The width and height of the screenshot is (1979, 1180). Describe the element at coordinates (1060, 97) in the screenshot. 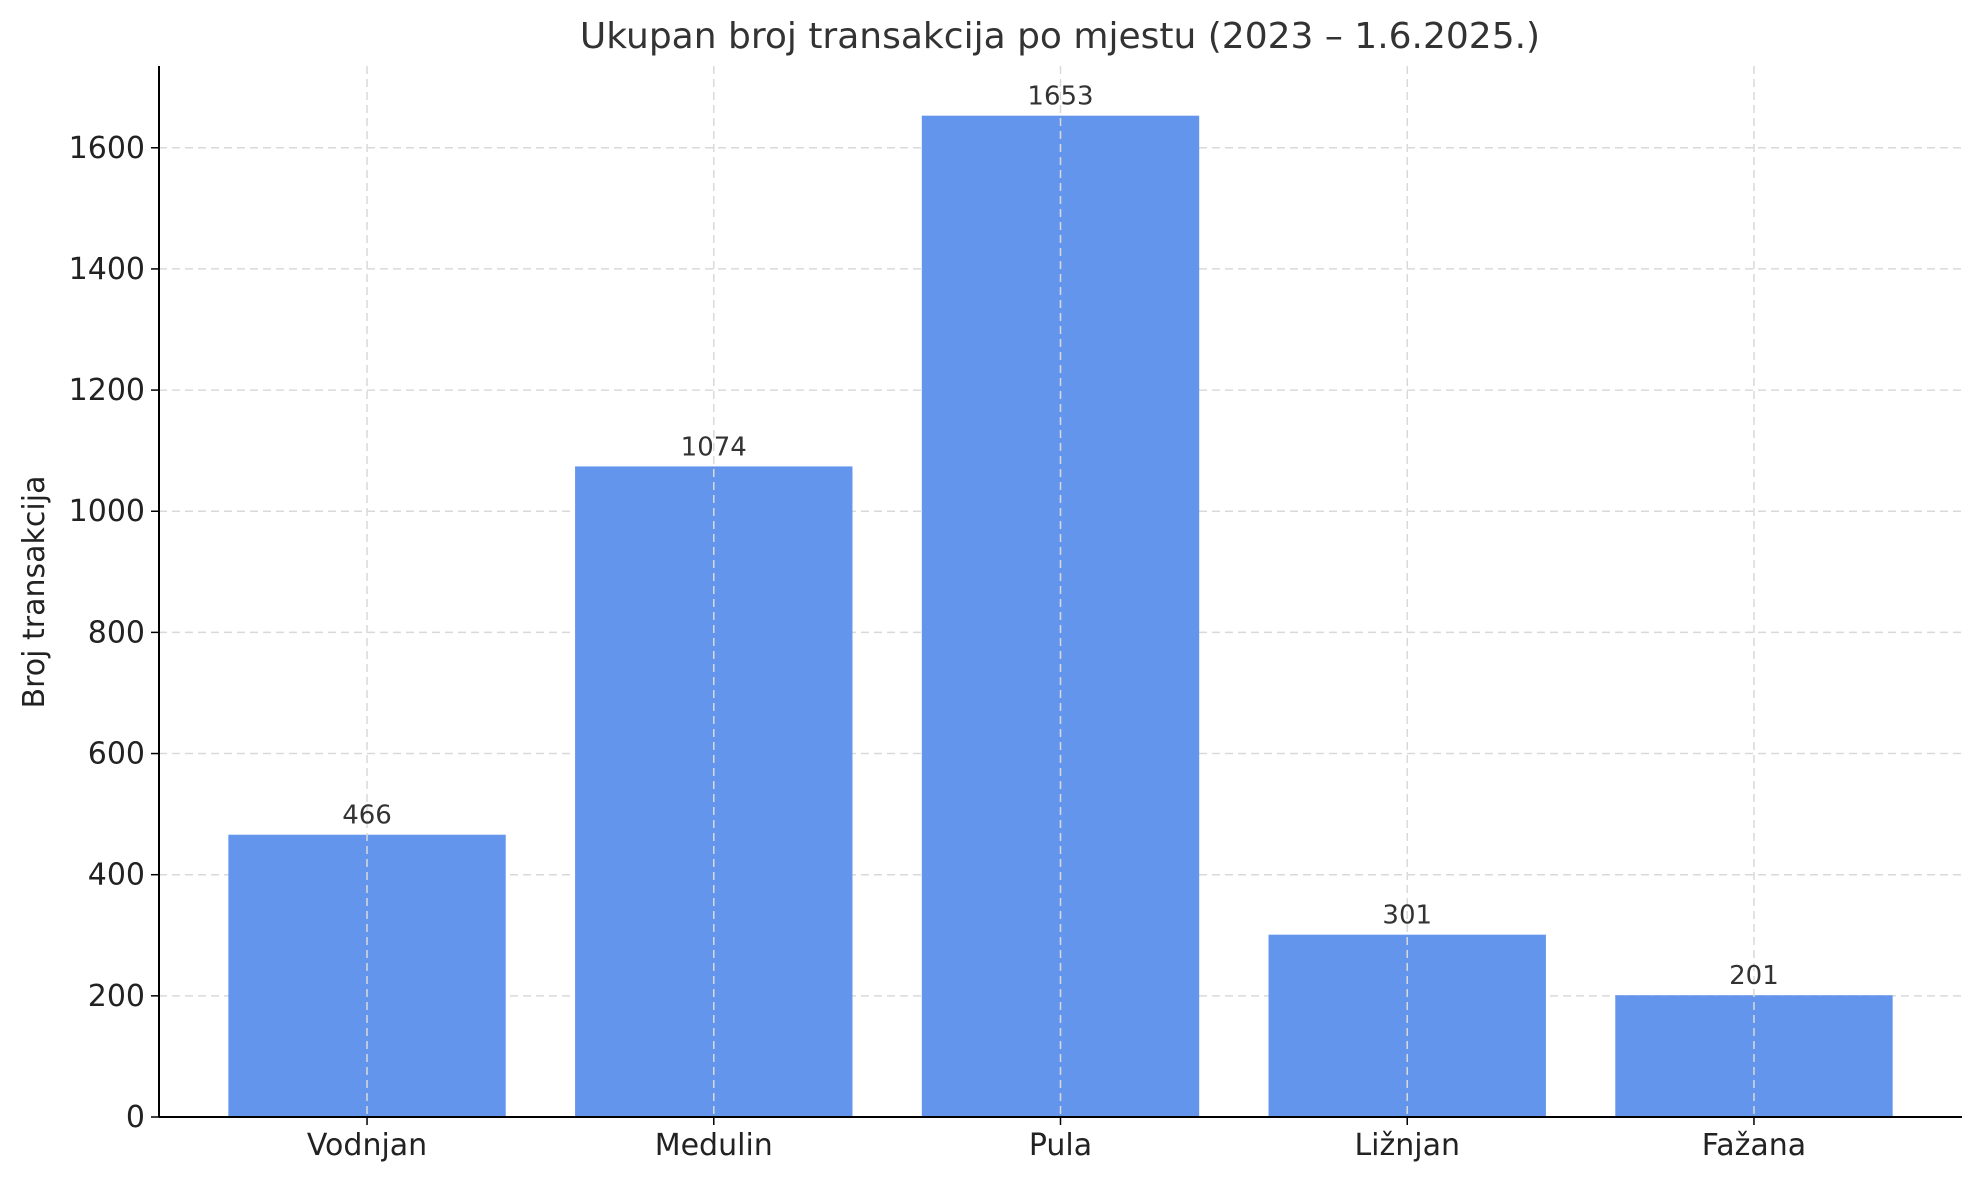

I see `data-label: 1653` at that location.